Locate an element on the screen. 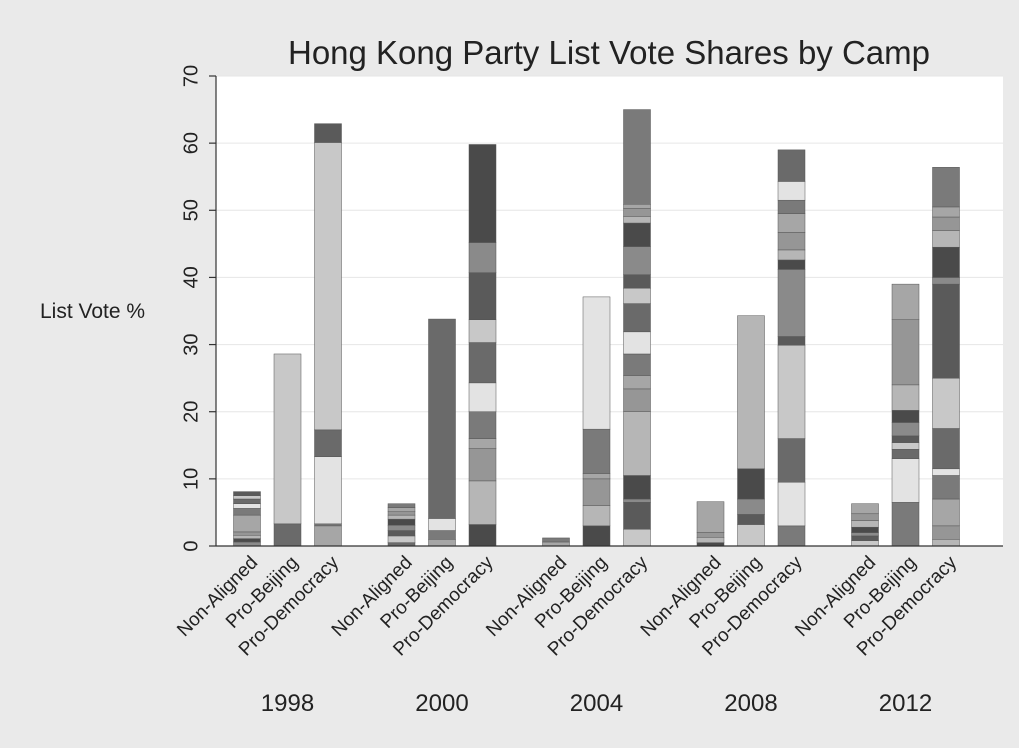 The width and height of the screenshot is (1019, 748). y-tick-label: 70 is located at coordinates (191, 76).